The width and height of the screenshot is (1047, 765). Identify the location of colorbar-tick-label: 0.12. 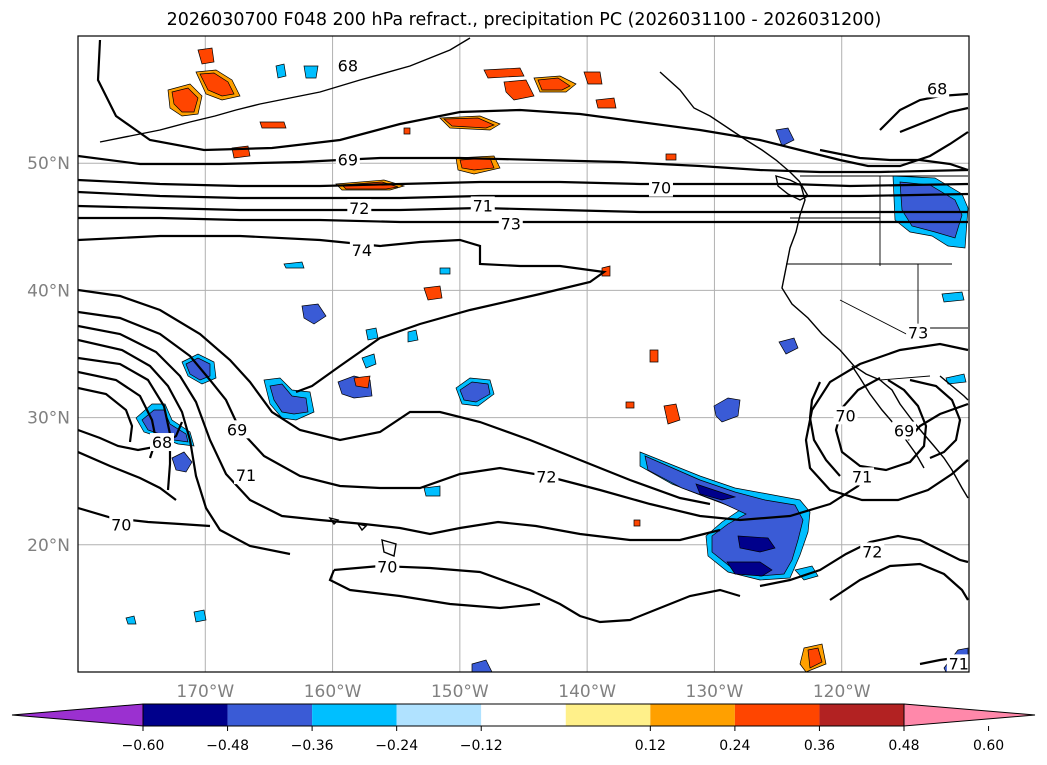
(650, 746).